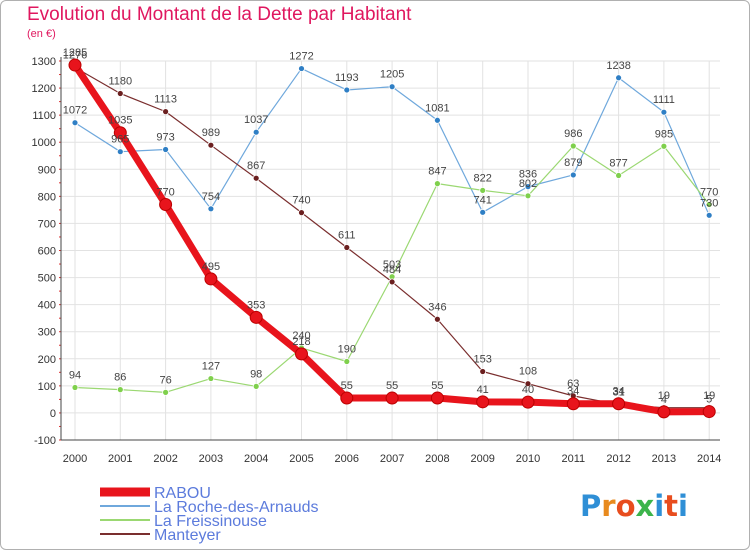 Image resolution: width=750 pixels, height=550 pixels. What do you see at coordinates (47, 360) in the screenshot?
I see `y-tick-label: 200` at bounding box center [47, 360].